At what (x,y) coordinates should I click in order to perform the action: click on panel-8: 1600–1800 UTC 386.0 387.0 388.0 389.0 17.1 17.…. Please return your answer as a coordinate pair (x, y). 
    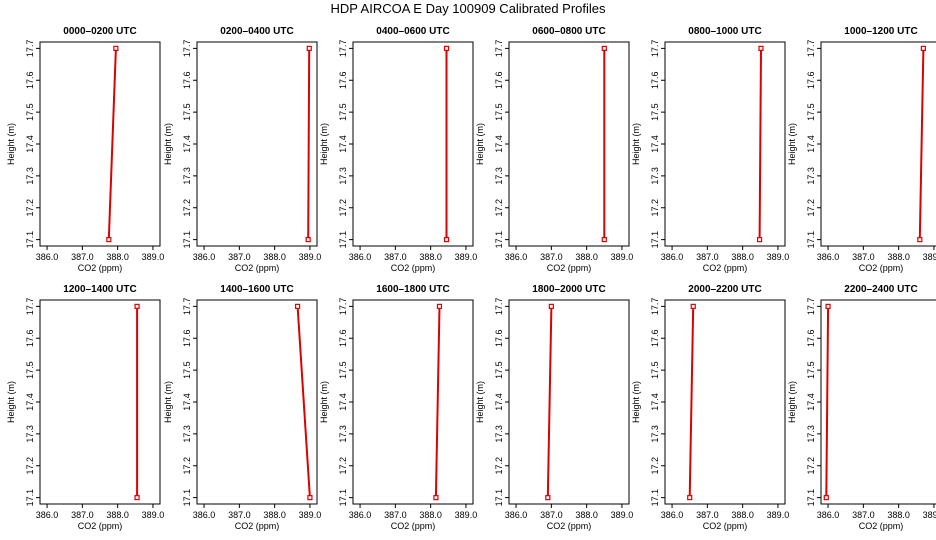
    Looking at the image, I should click on (398, 407).